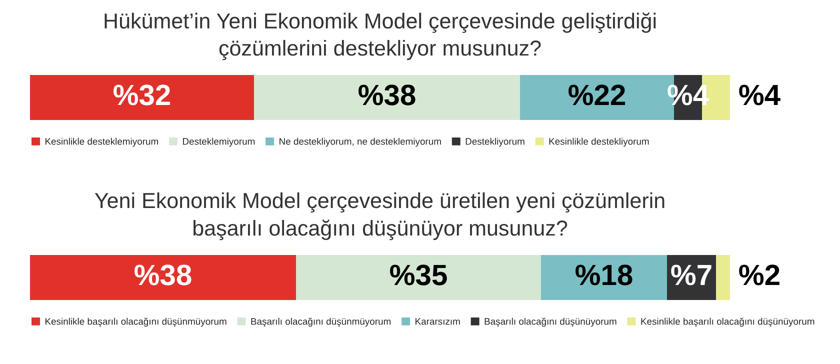  I want to click on chart-title: Yeni Ekonomik Model çerçevesinde üretilen yeni çözümlerin başarılı olacağını düşünüyor musunuz?, so click(379, 216).